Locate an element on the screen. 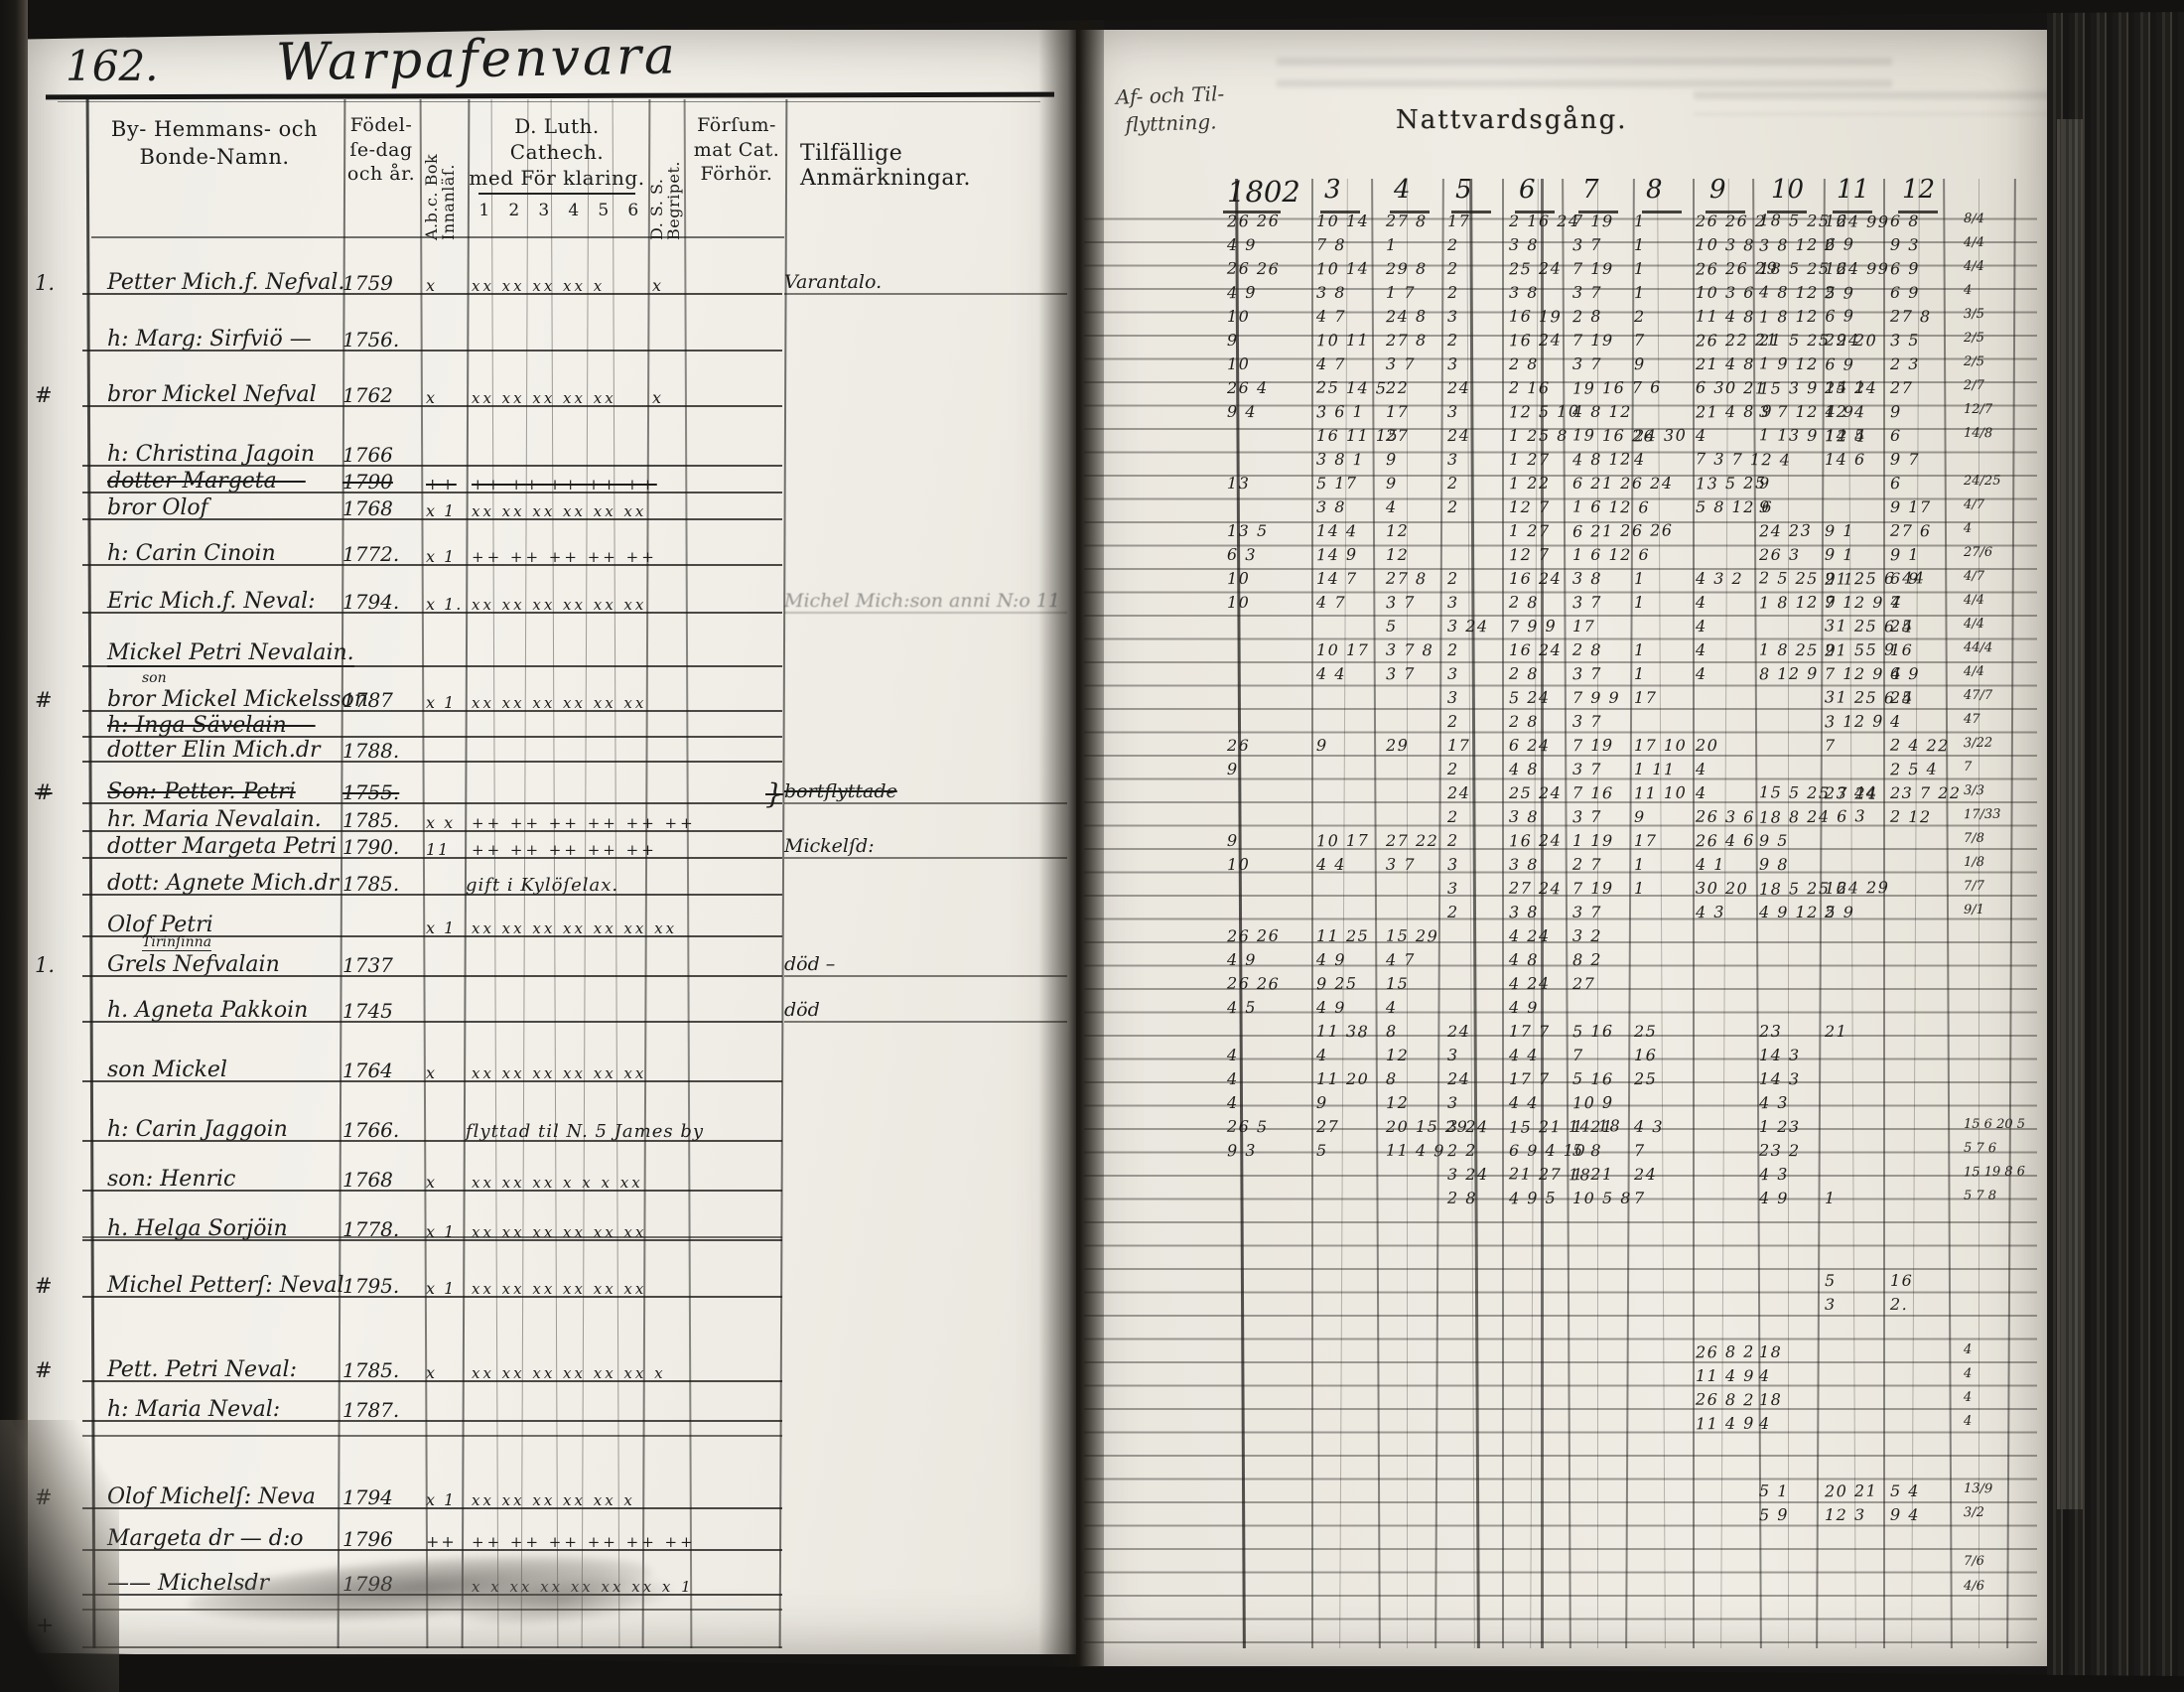 Image resolution: width=2184 pixels, height=1692 pixels. communion-dates: 17 7 is located at coordinates (1530, 1078).